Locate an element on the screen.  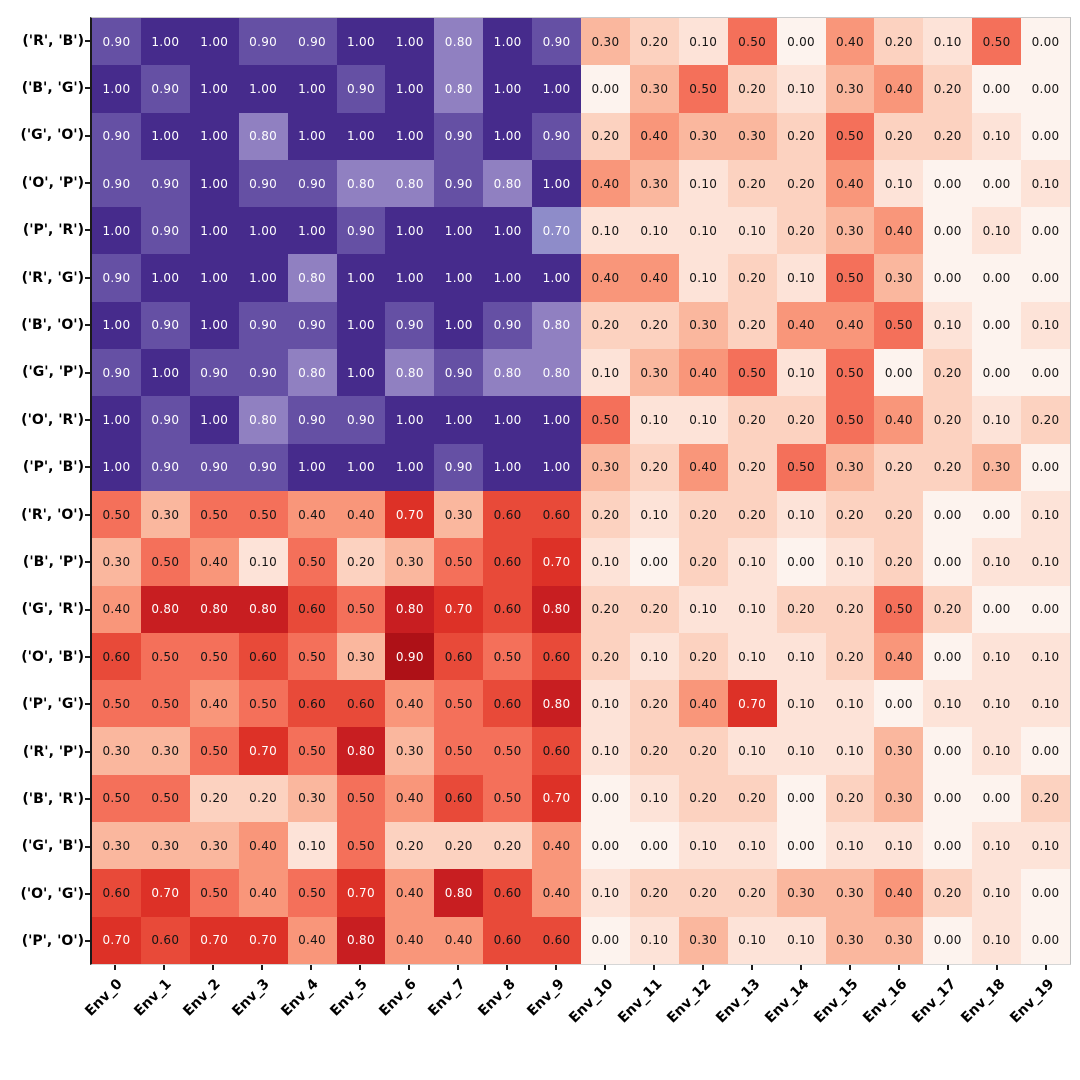
y-tick-label: ('G', 'O') is located at coordinates (52, 135).